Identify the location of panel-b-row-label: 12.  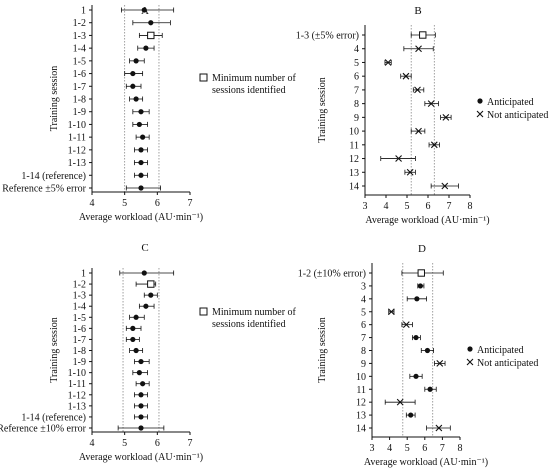
(354, 159).